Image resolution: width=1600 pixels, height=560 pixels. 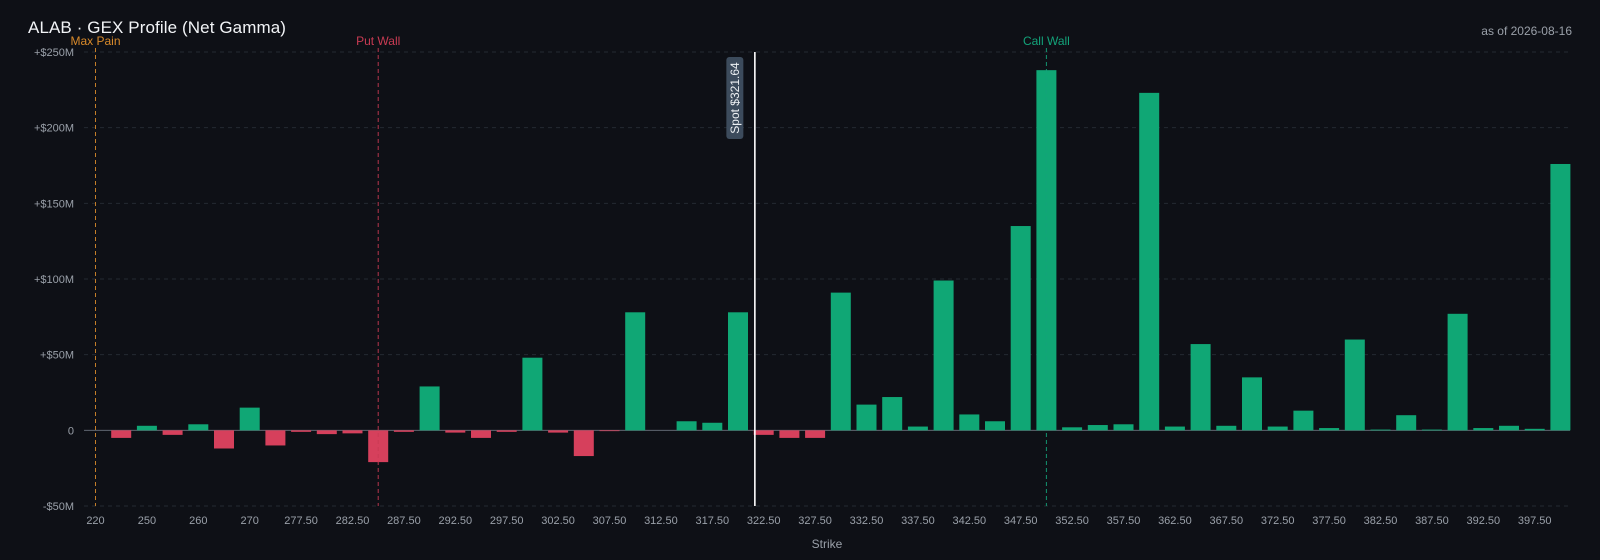 I want to click on x-tick-label: 347.50, so click(x=1021, y=521).